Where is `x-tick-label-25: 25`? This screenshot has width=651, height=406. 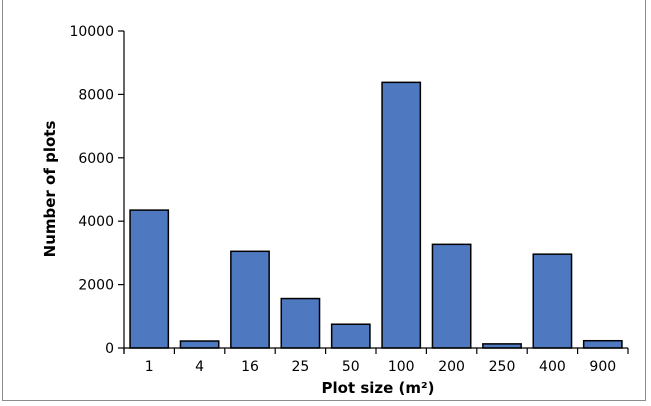 x-tick-label-25: 25 is located at coordinates (300, 367).